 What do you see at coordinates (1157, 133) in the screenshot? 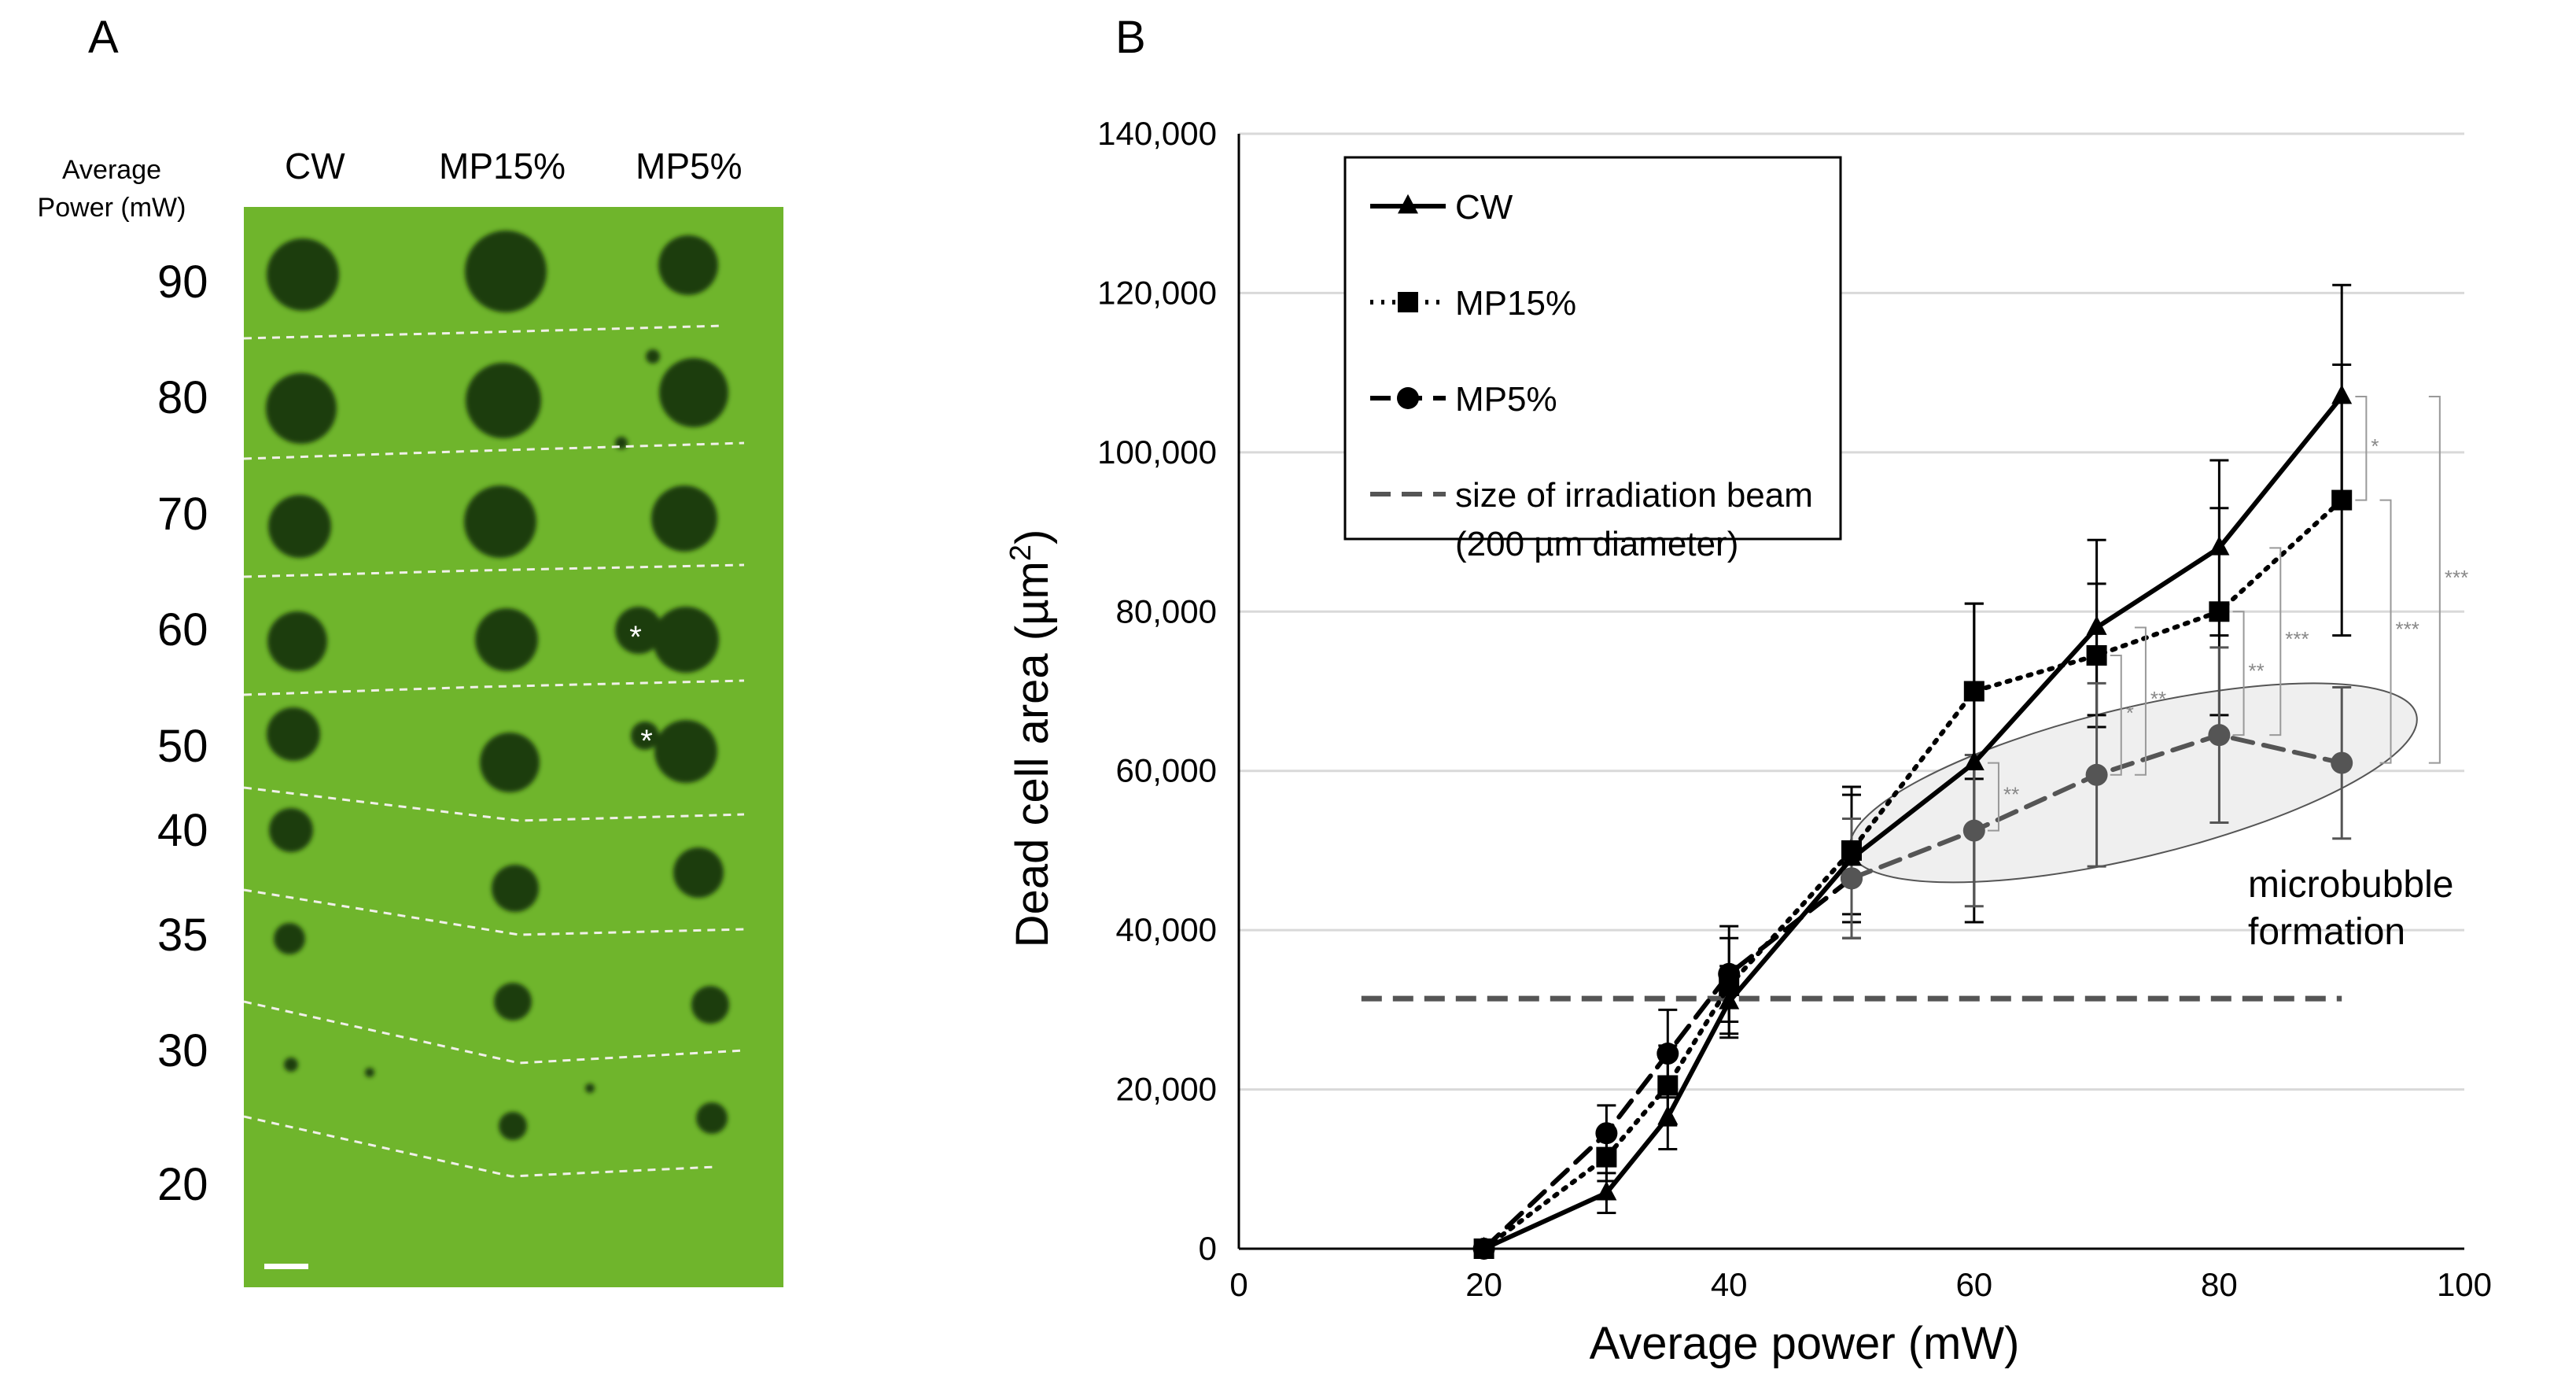
I see `y-tick-label-140000: 140,000` at bounding box center [1157, 133].